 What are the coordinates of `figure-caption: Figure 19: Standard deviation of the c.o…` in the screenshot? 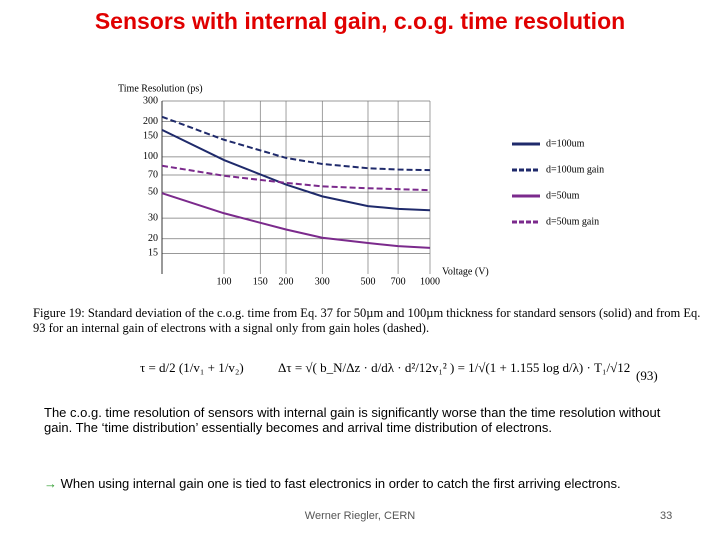 It's located at (367, 320).